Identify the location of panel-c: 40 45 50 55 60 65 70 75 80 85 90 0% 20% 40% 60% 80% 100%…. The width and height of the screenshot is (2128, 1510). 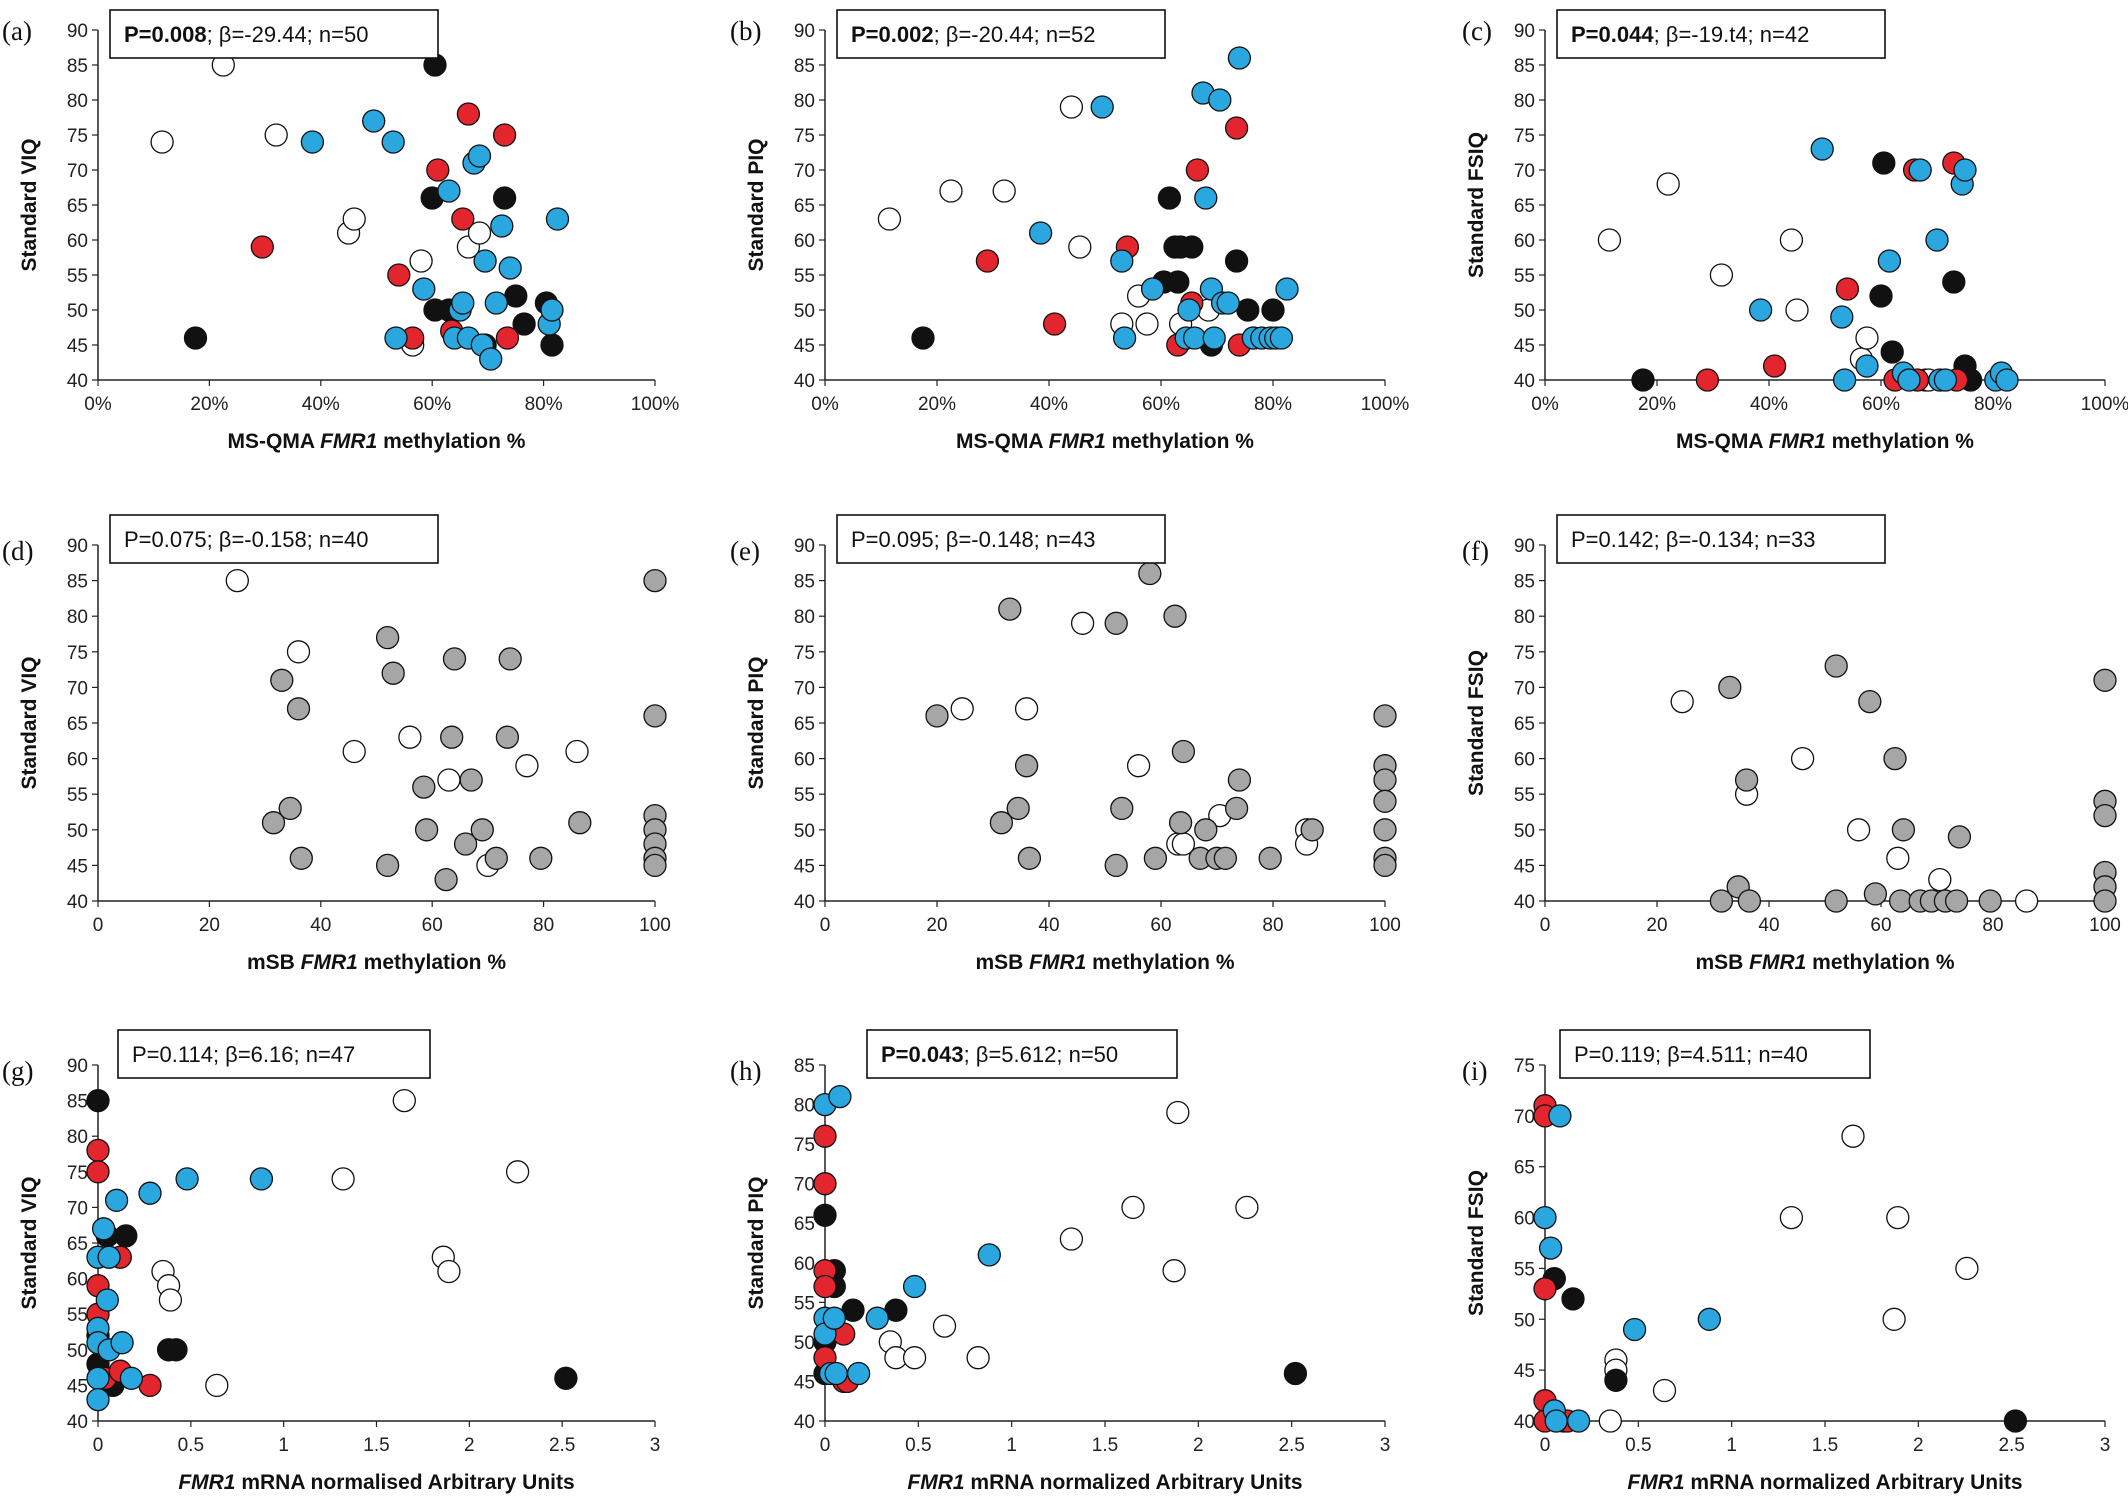
(1795, 231).